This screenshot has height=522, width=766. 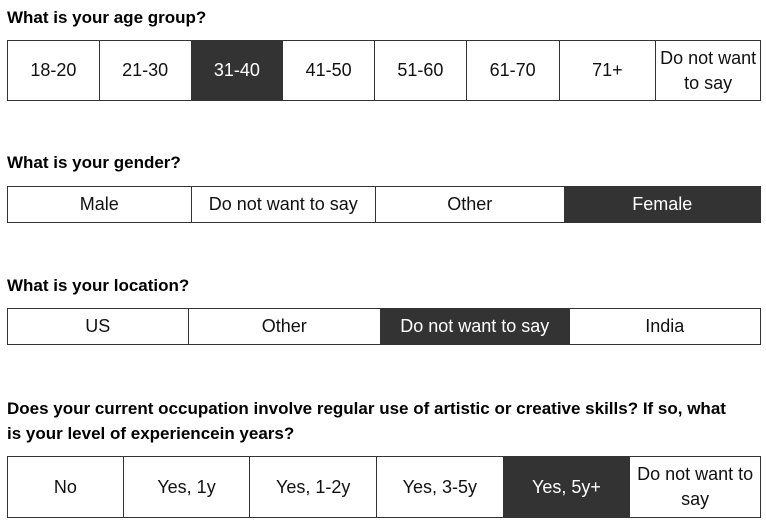 What do you see at coordinates (100, 204) in the screenshot?
I see `option-male: Male` at bounding box center [100, 204].